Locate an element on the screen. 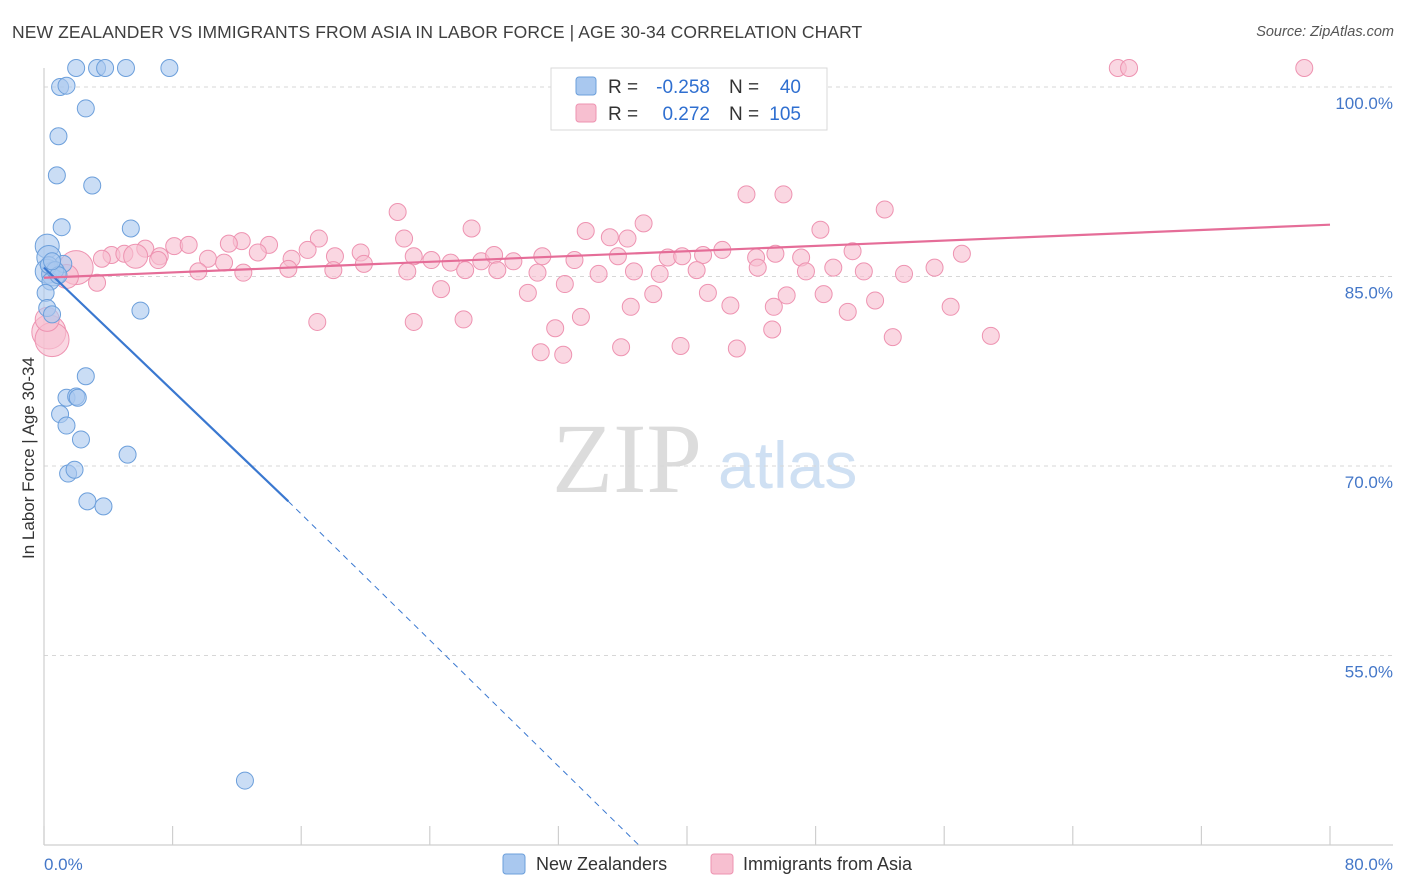  series-legend: New Zealanders Immigrants from Asia is located at coordinates (707, 864).